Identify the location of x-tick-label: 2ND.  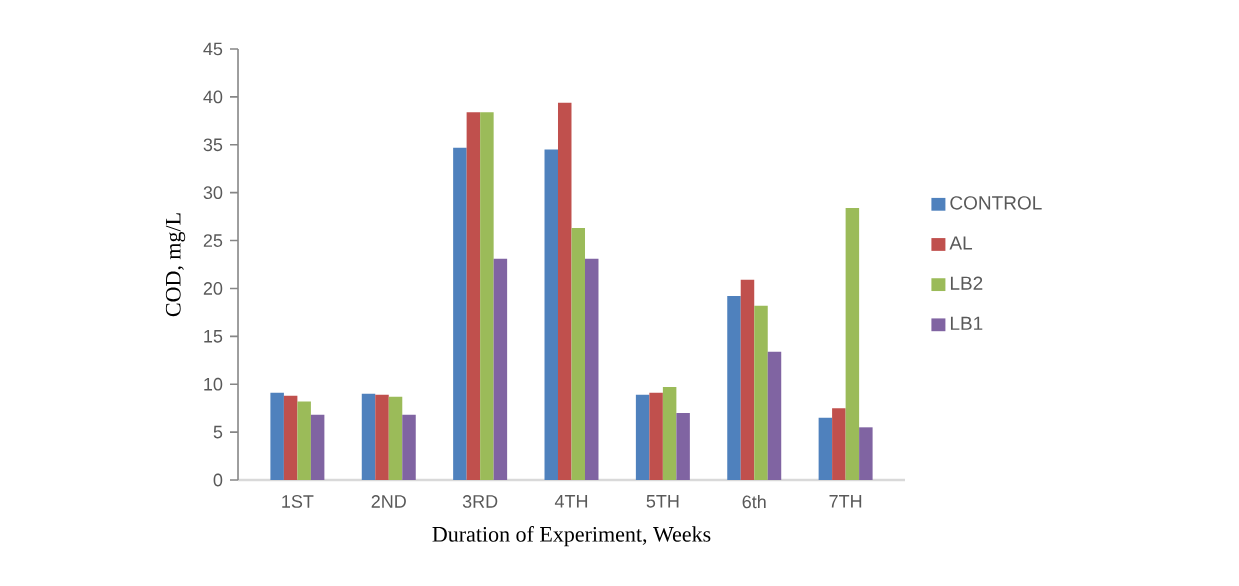
(388, 501).